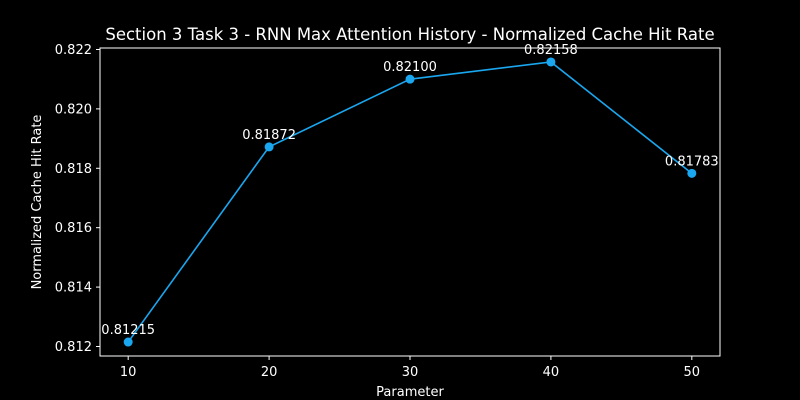 The width and height of the screenshot is (800, 400). Describe the element at coordinates (77, 199) in the screenshot. I see `y-axis: 0.812 0.814 0.816 0.818 0.820 0.822` at that location.